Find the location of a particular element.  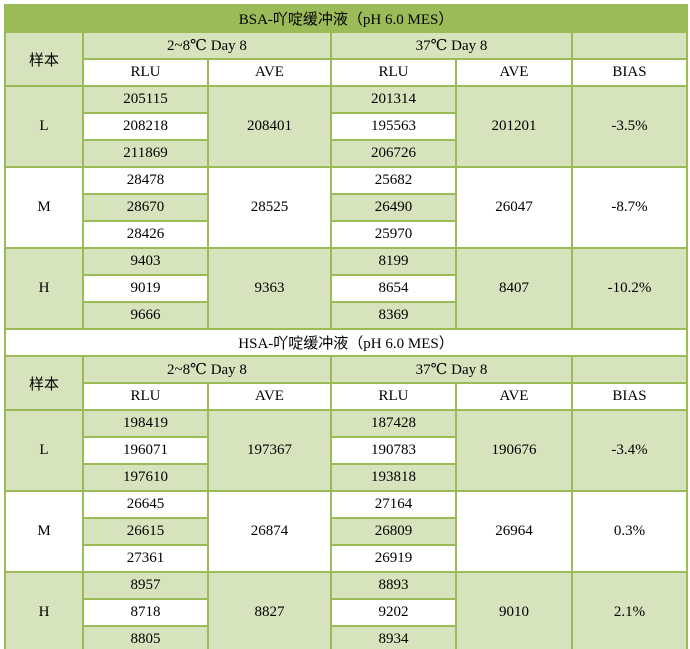

rlu-value: 8718 is located at coordinates (145, 612).